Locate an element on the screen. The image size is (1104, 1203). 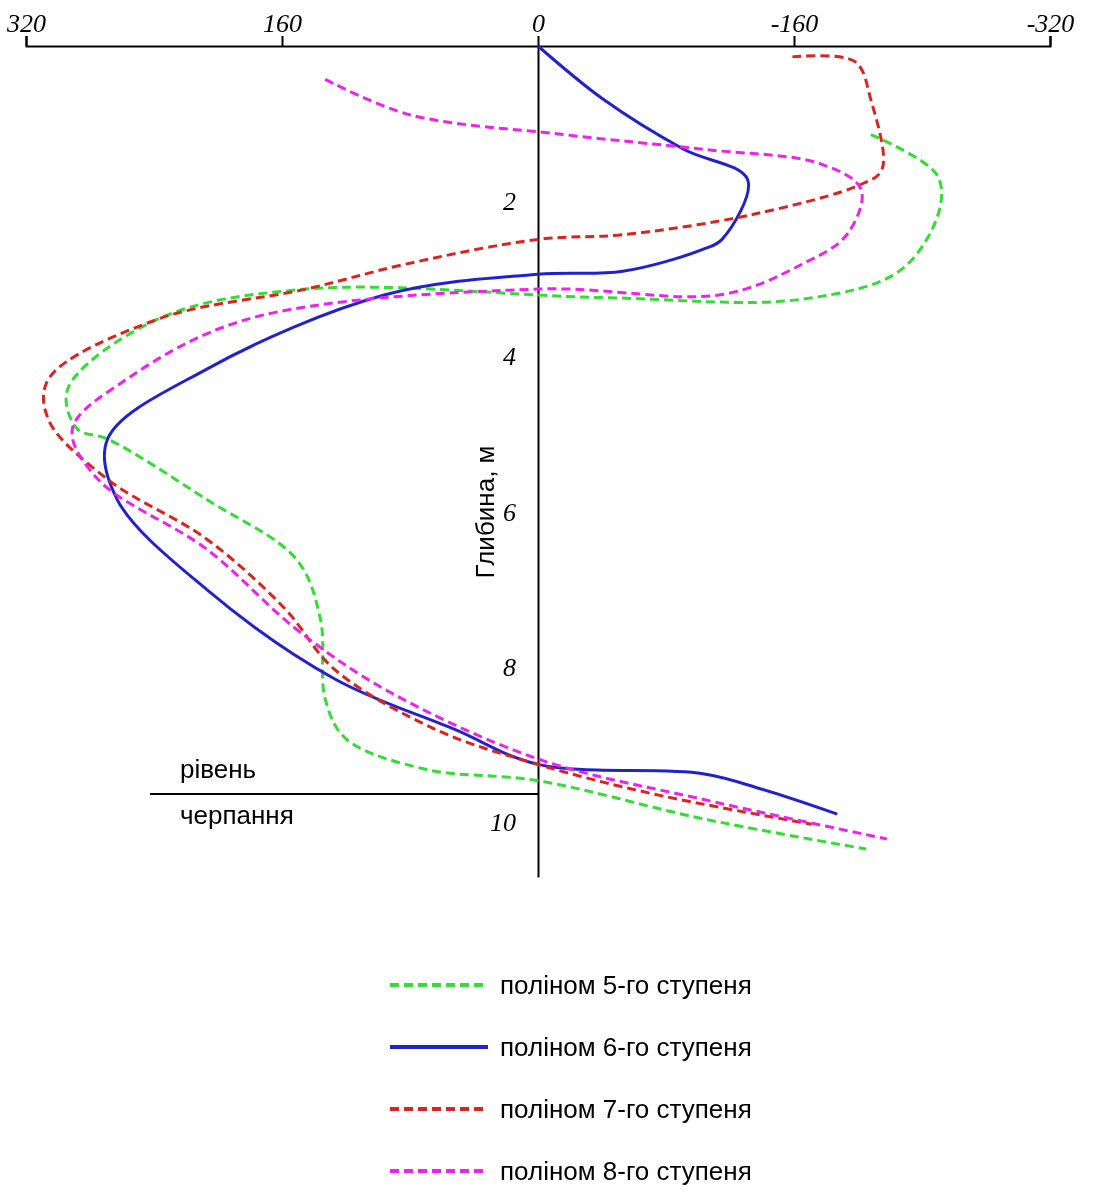
legend-label: поліном 8-го ступеня is located at coordinates (626, 1171).